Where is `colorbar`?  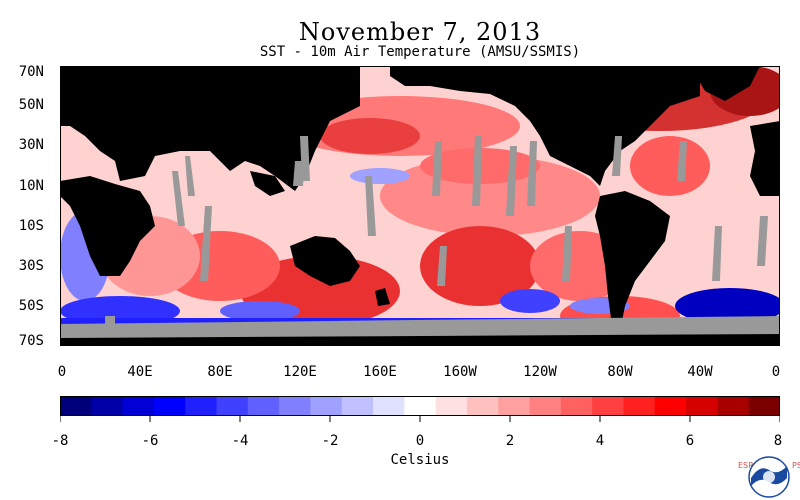
colorbar is located at coordinates (420, 409).